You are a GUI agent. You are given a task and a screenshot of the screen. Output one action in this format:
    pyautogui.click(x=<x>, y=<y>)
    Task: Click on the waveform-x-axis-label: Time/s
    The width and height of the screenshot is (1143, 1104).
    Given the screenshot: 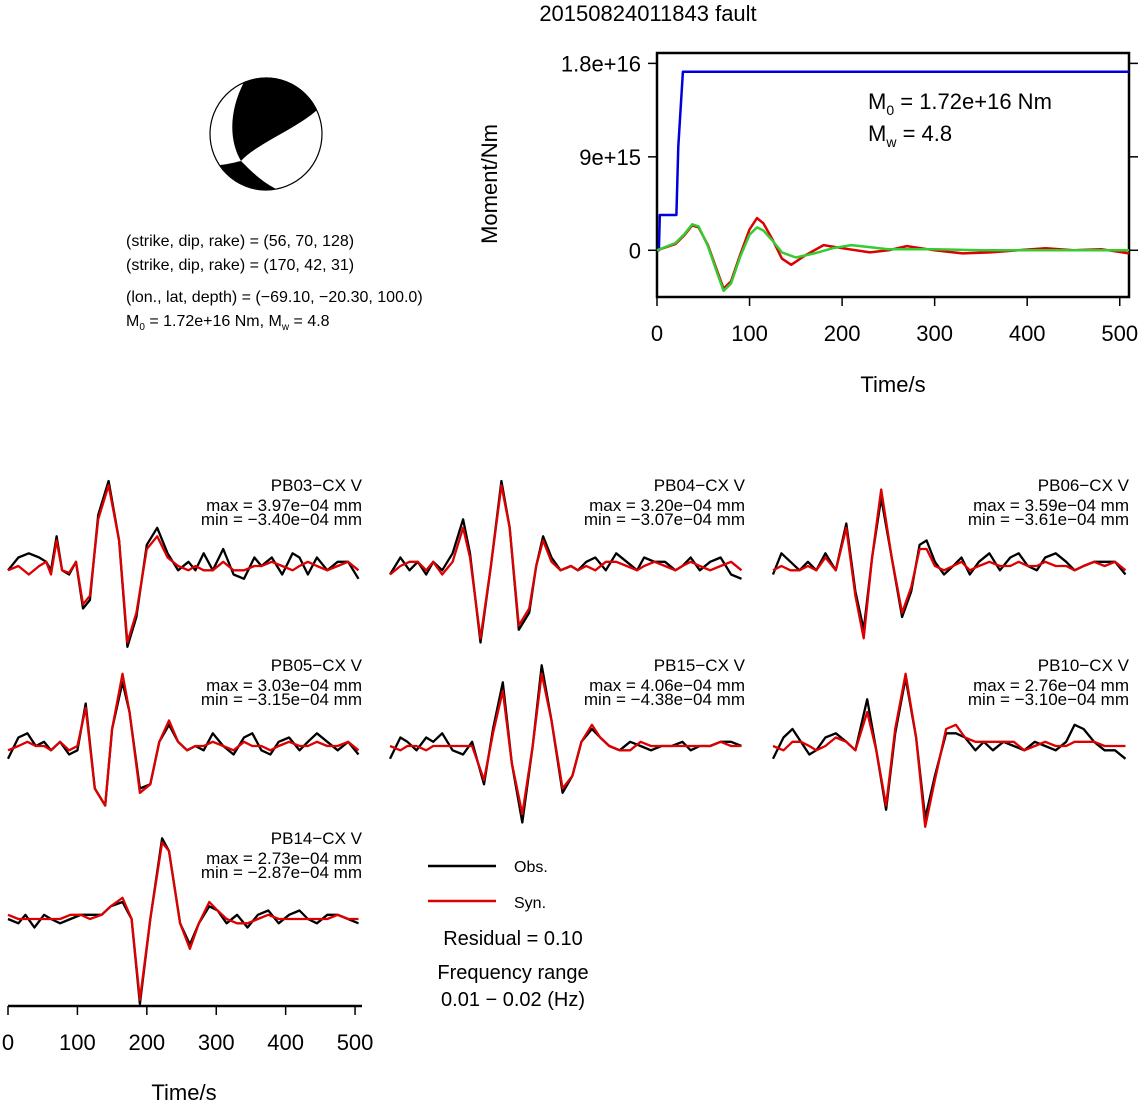 What is the action you would take?
    pyautogui.click(x=183, y=1092)
    